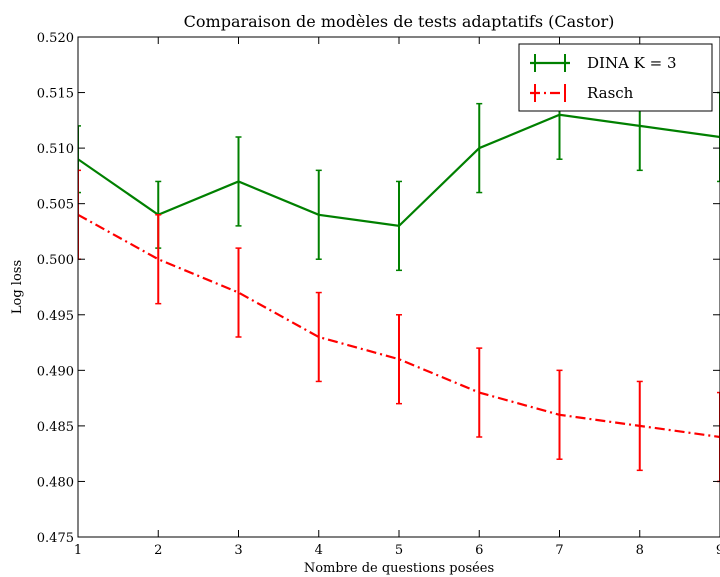  What do you see at coordinates (718, 550) in the screenshot?
I see `x-tick-label: 9` at bounding box center [718, 550].